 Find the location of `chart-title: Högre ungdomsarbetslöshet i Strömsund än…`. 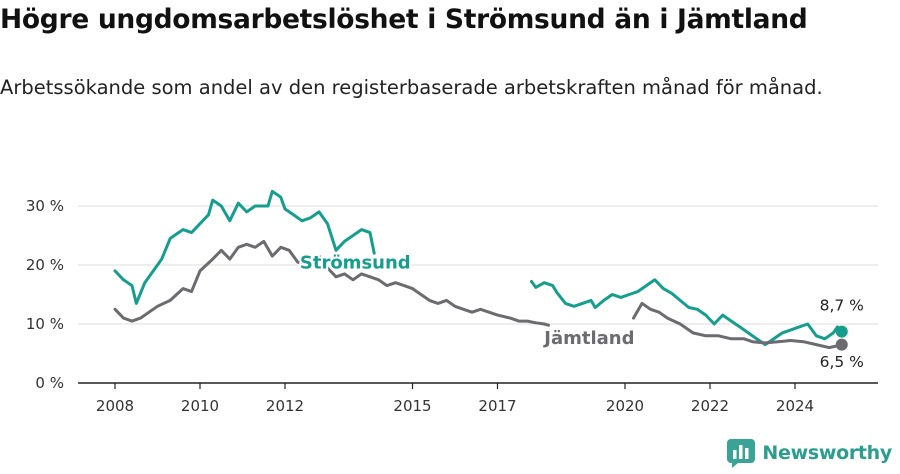

chart-title: Högre ungdomsarbetslöshet i Strömsund än… is located at coordinates (404, 19).